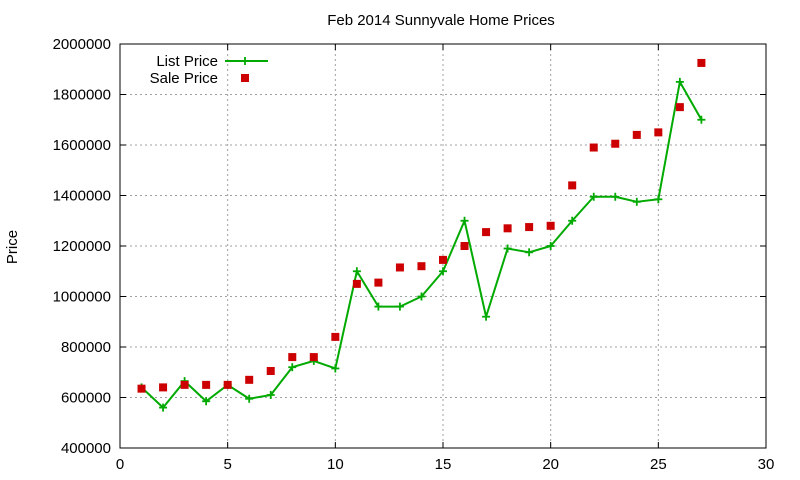  Describe the element at coordinates (766, 464) in the screenshot. I see `x-tick-label: 30` at that location.